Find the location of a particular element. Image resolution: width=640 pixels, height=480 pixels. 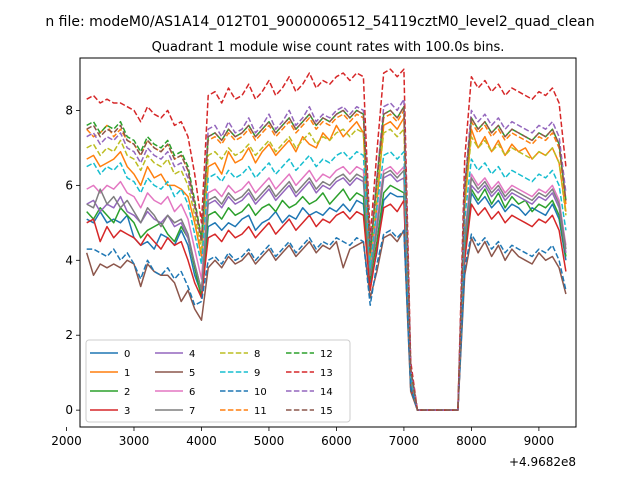

legend-label-10: 10 is located at coordinates (260, 392).